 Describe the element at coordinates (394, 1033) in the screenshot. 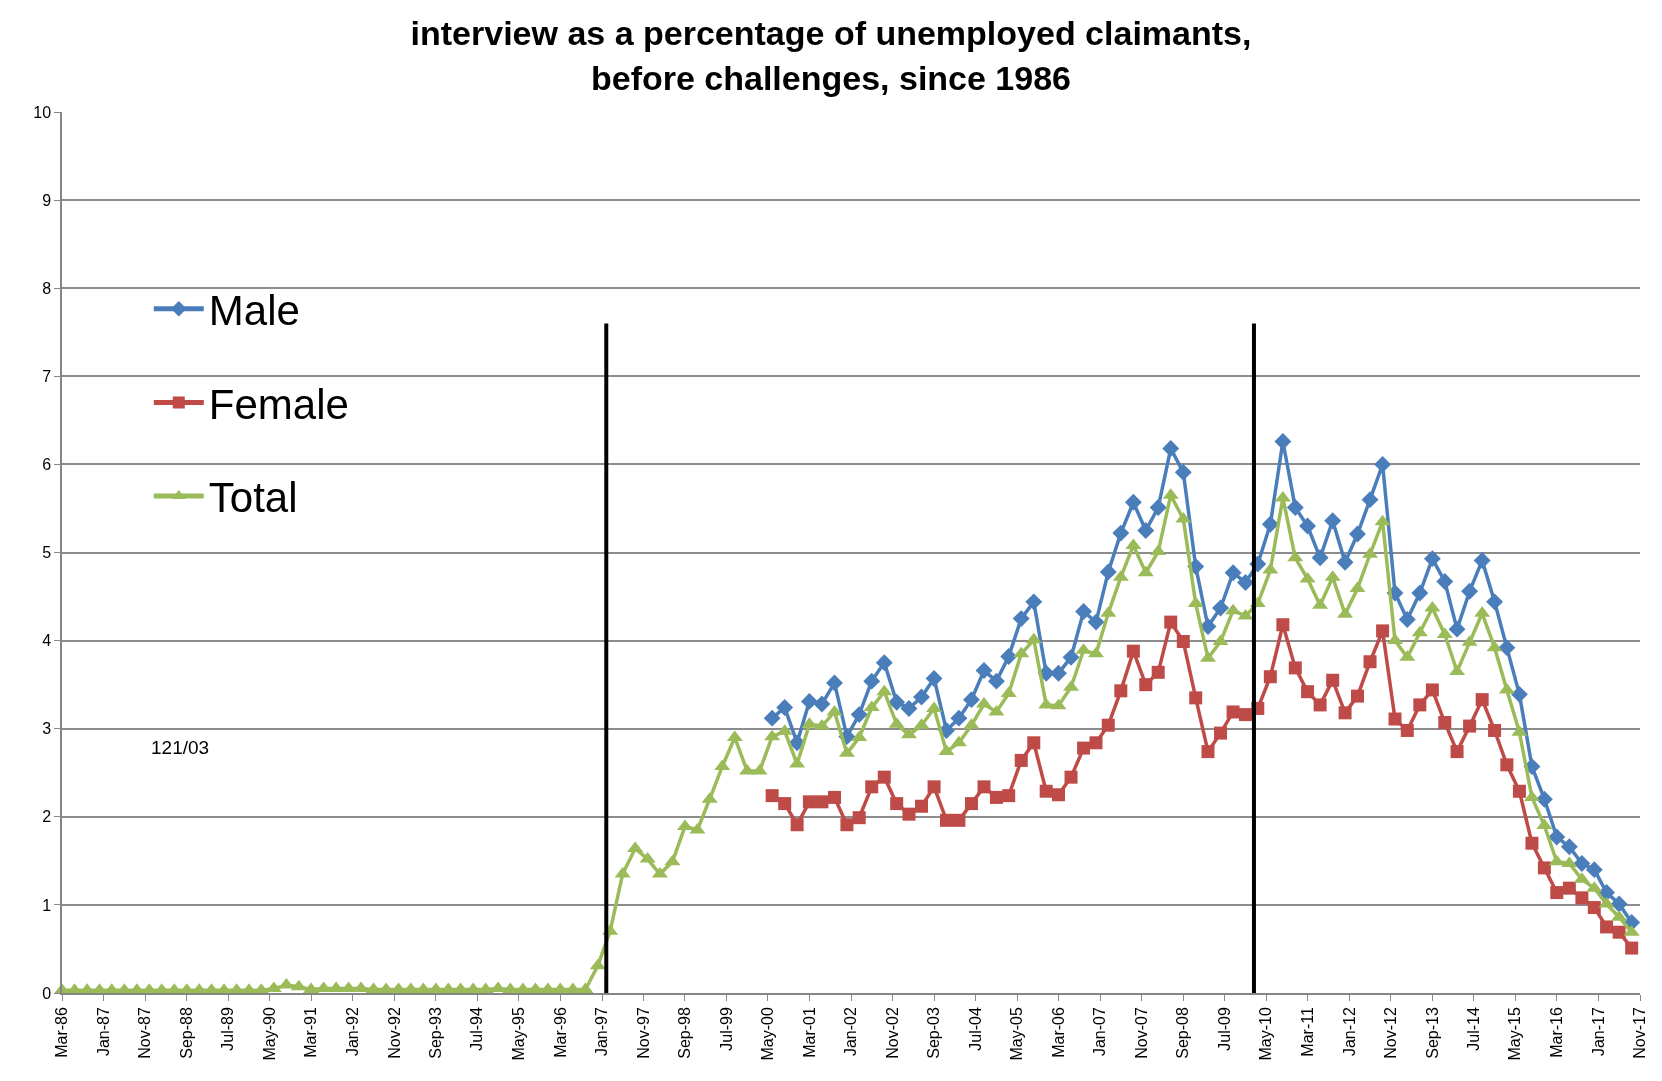

I see `x-tick-label: Nov-92` at that location.